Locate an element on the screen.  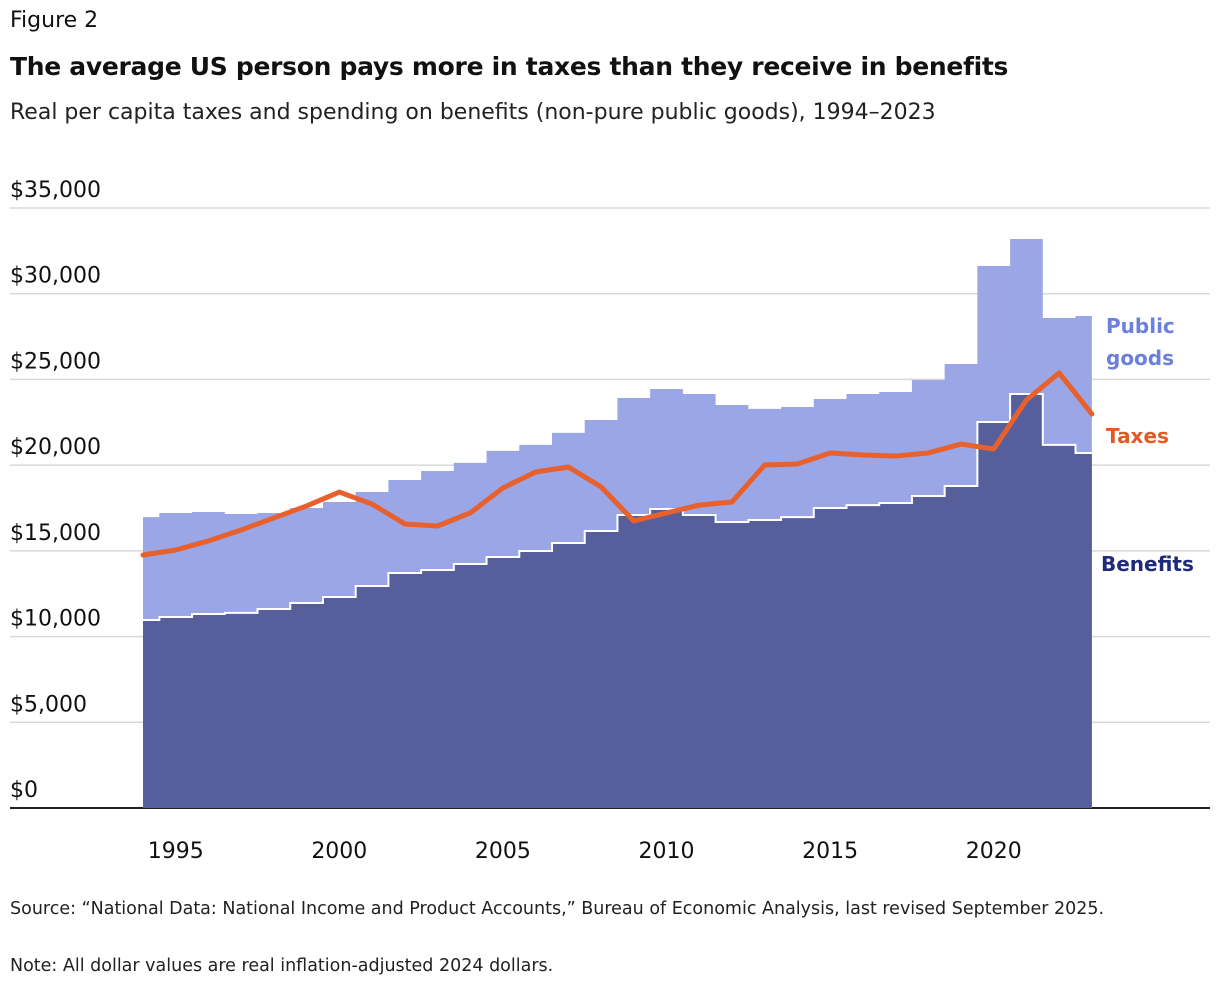
legend-public-goods-line2: goods is located at coordinates (1140, 358).